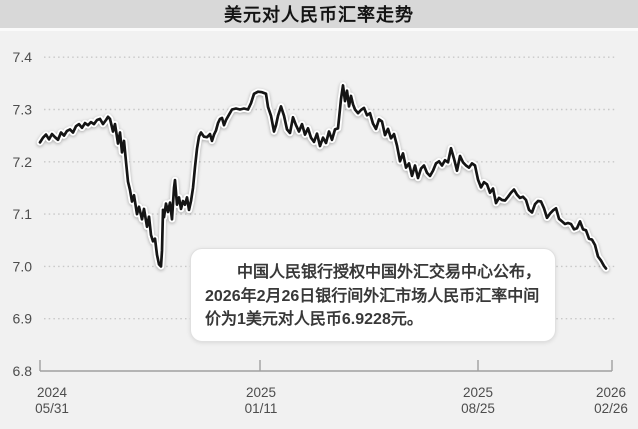  Describe the element at coordinates (52, 392) in the screenshot. I see `x-axis-label-year: 2024` at that location.